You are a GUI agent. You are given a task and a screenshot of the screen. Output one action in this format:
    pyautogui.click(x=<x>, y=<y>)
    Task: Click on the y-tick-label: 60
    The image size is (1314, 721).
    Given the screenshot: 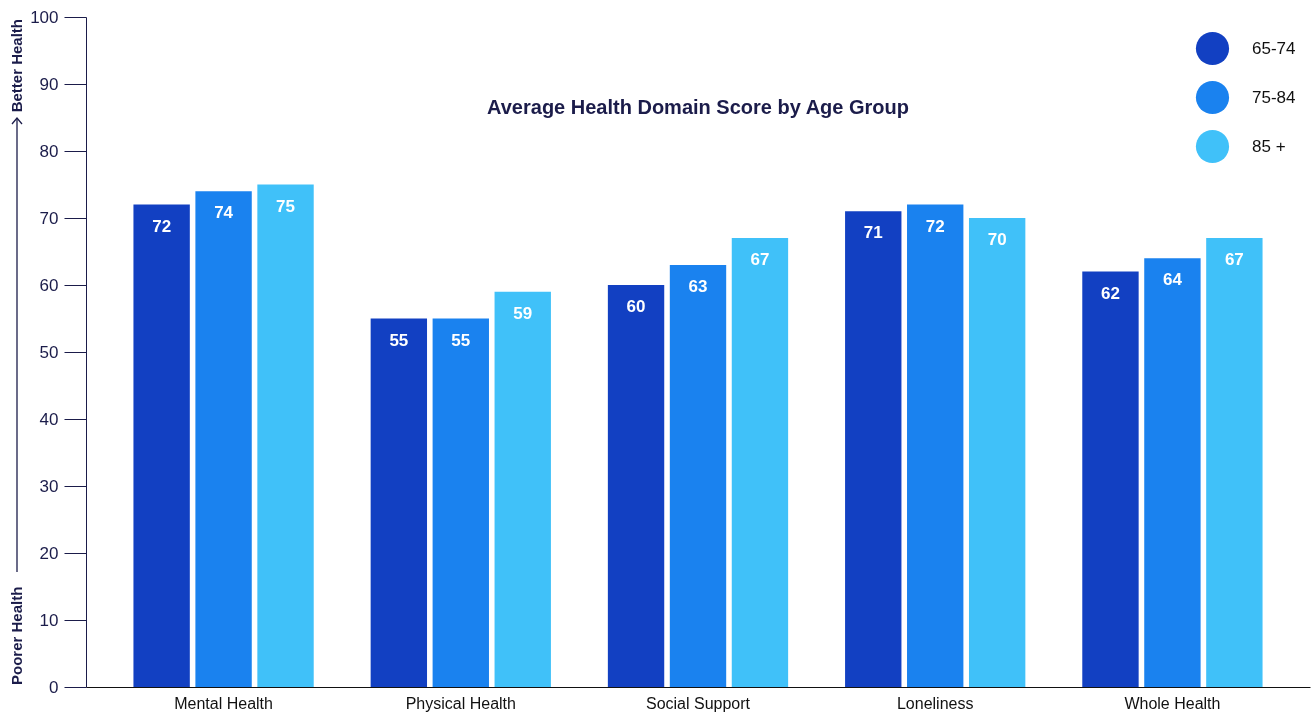 What is the action you would take?
    pyautogui.click(x=49, y=285)
    